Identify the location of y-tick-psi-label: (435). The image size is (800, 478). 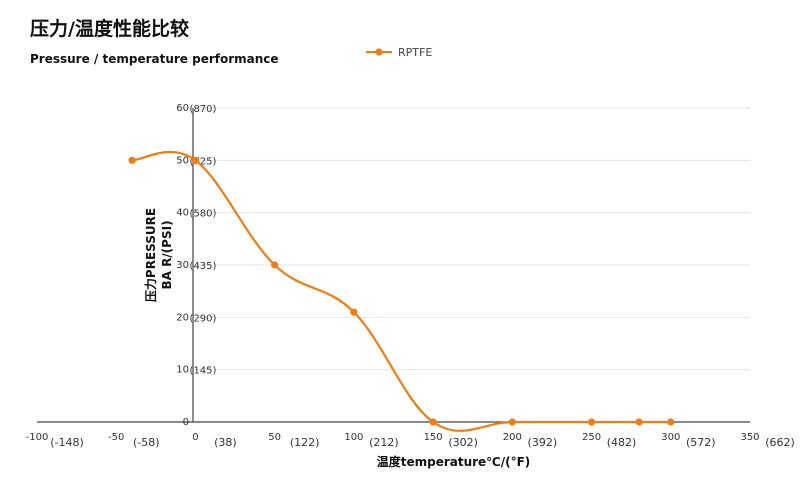
(203, 266).